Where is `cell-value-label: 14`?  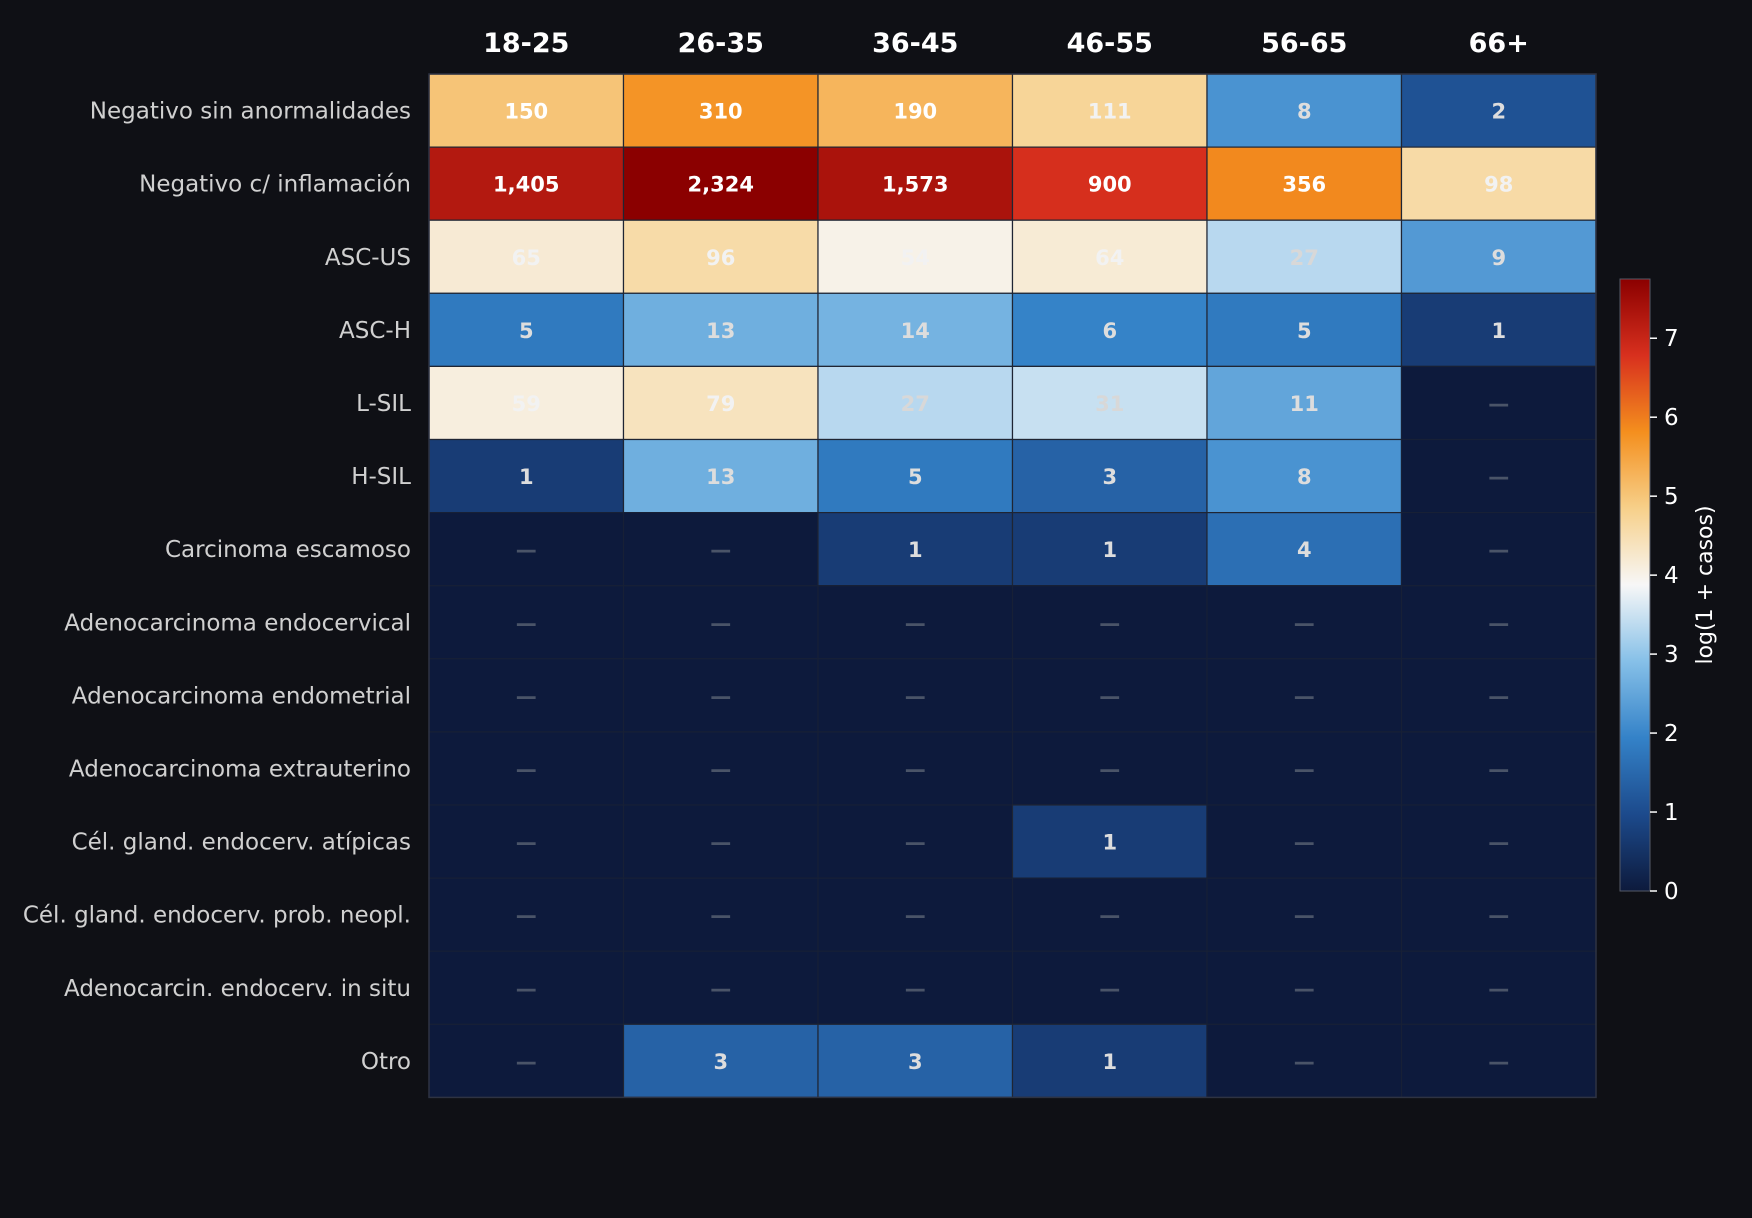 cell-value-label: 14 is located at coordinates (915, 331).